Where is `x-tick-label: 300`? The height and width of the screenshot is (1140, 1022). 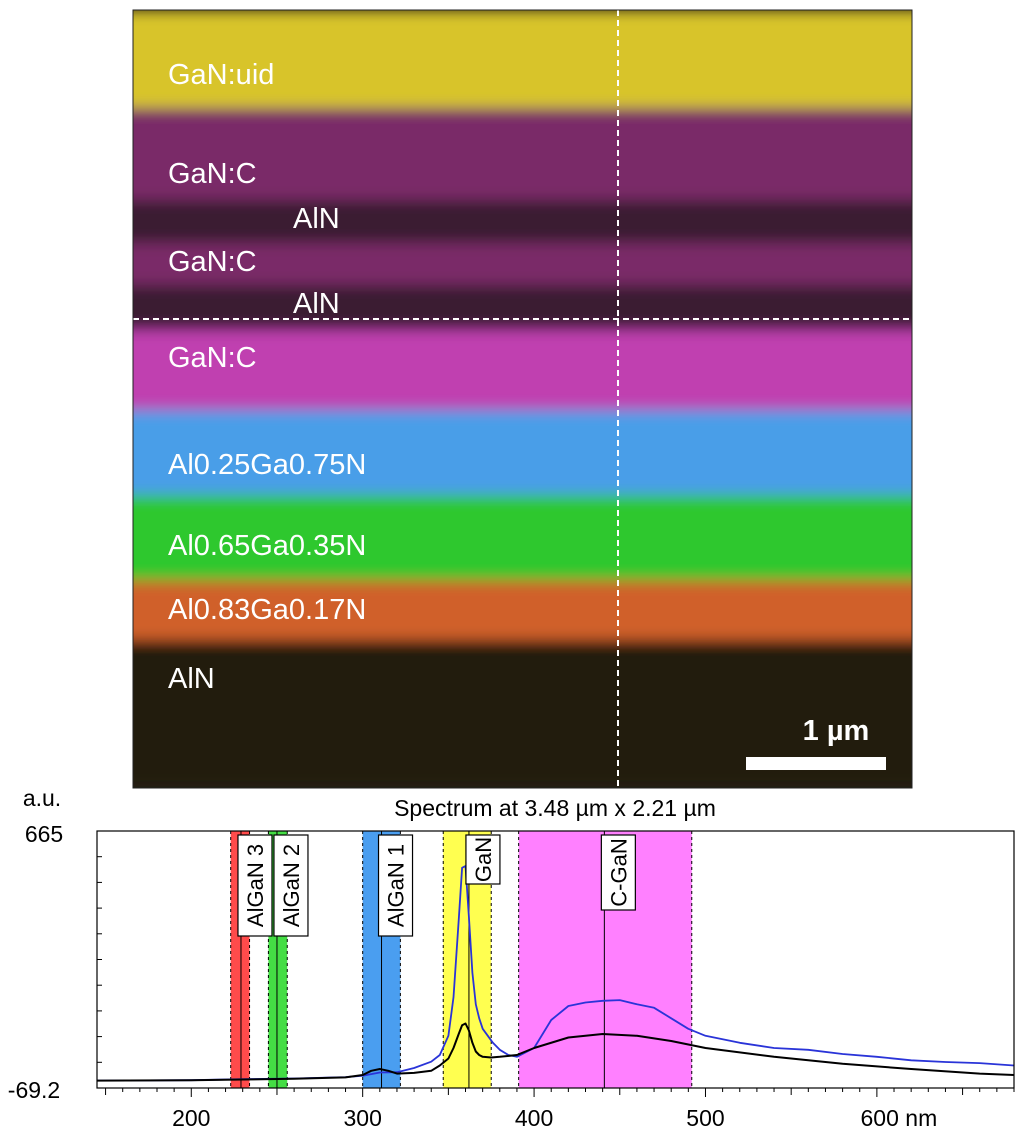
x-tick-label: 300 is located at coordinates (362, 1118).